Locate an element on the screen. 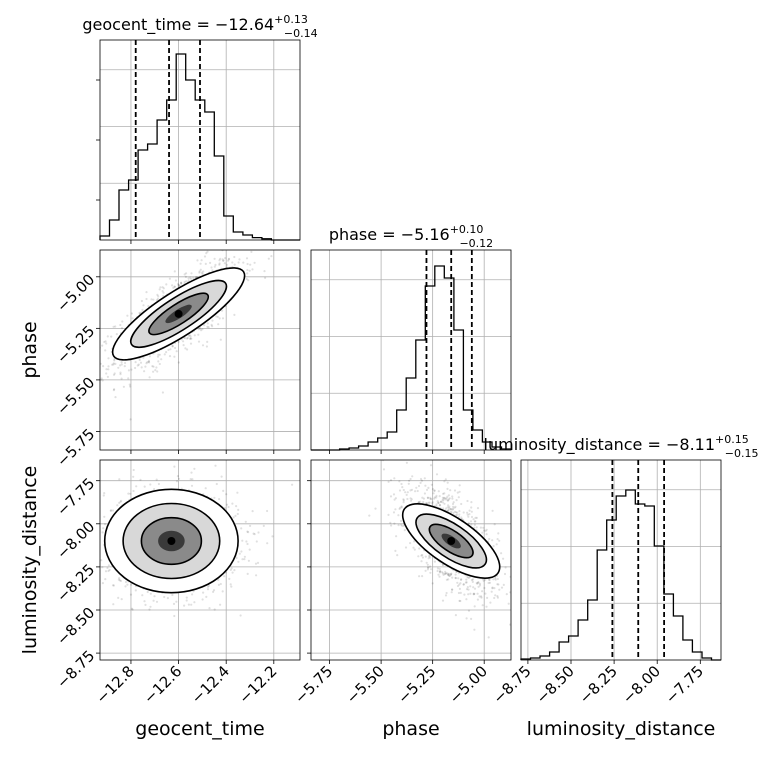 The image size is (760, 760). density-peak is located at coordinates (178, 313).